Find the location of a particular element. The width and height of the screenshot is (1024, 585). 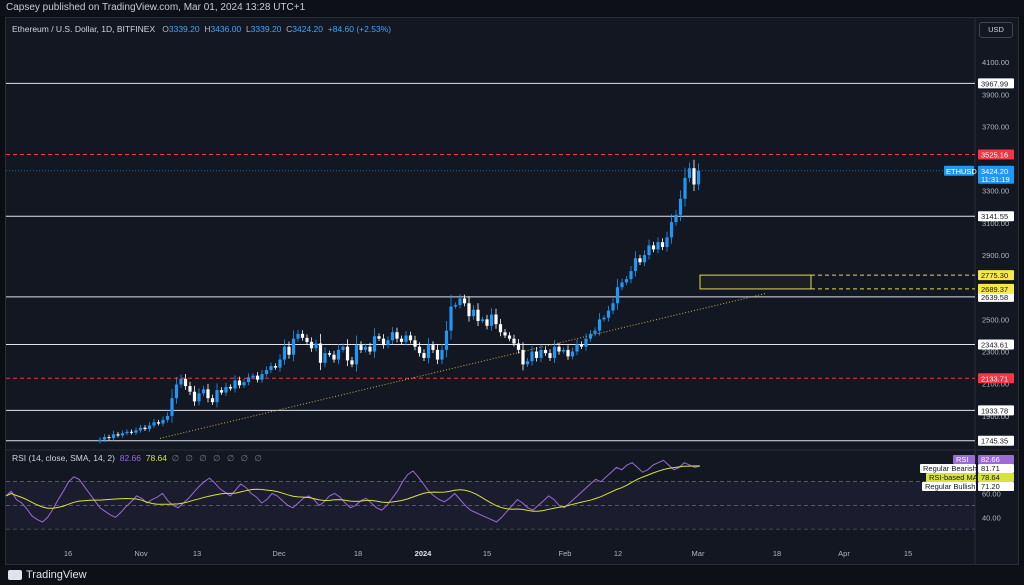

rsi-axis-tag-label: RSI is located at coordinates (962, 459).